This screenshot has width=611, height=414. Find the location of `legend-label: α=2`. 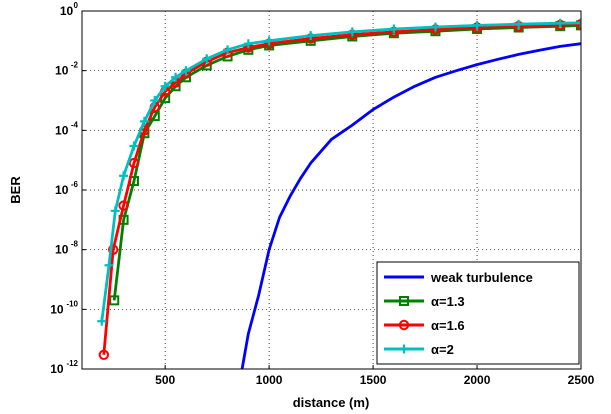

legend-label: α=2 is located at coordinates (442, 349).